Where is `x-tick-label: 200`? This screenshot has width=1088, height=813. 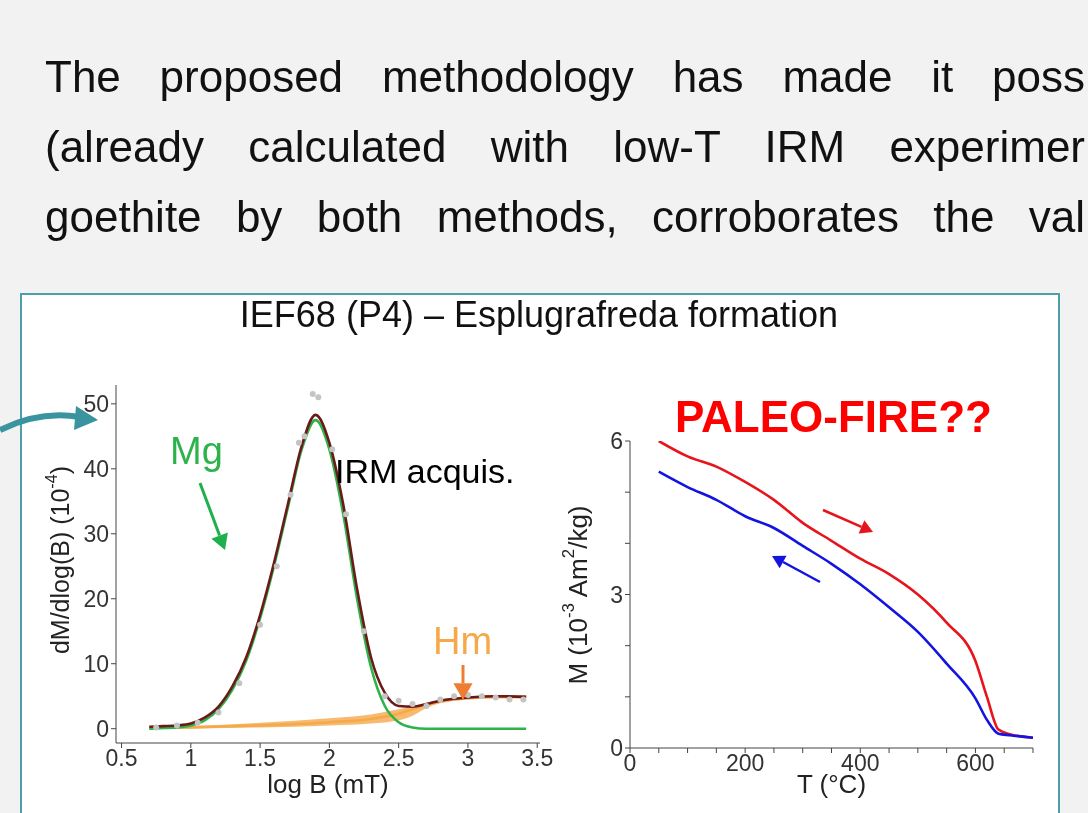 x-tick-label: 200 is located at coordinates (745, 763).